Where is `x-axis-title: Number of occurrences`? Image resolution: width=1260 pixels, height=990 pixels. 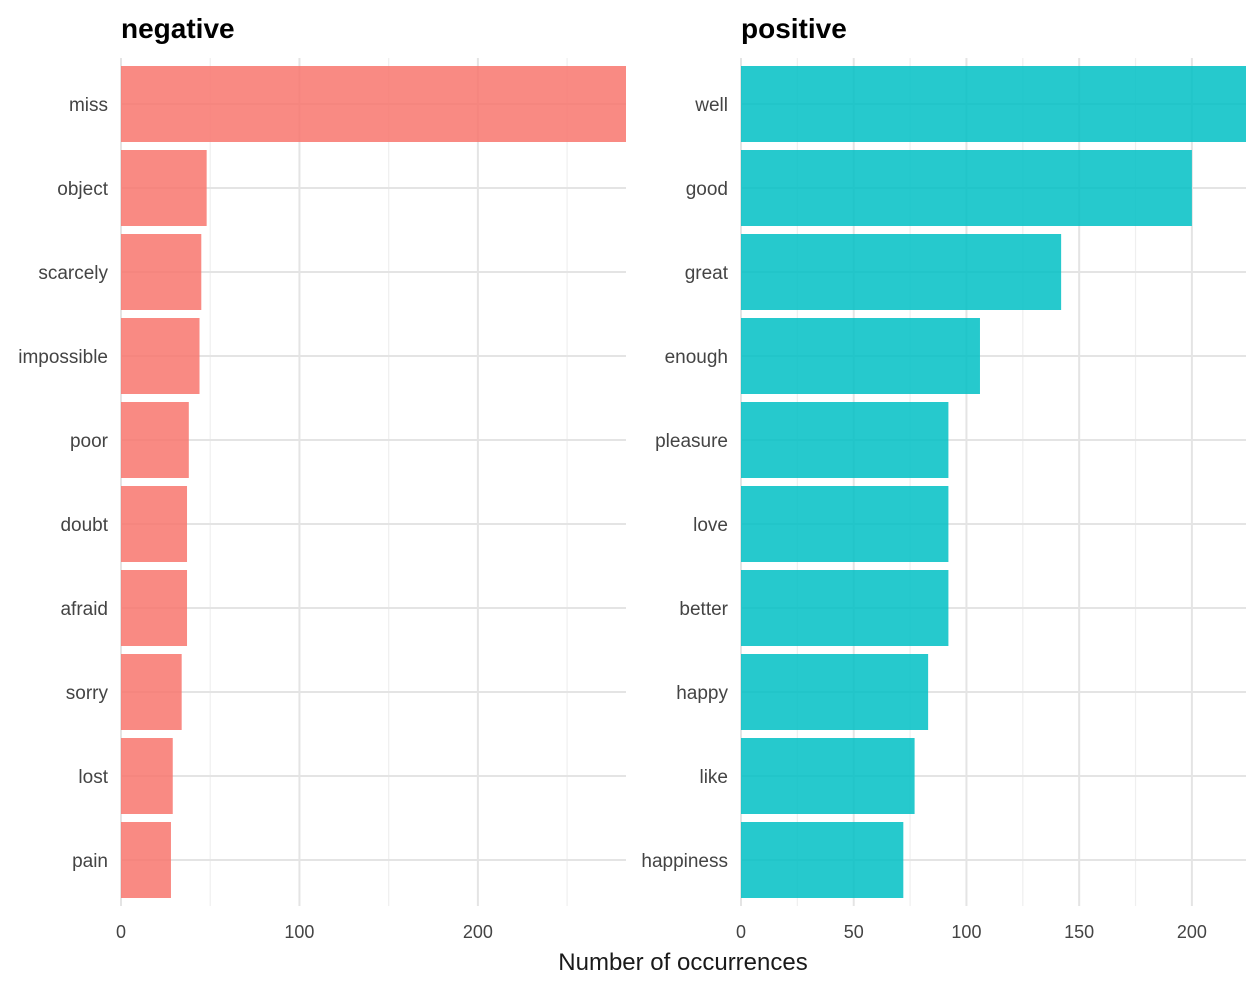 x-axis-title: Number of occurrences is located at coordinates (682, 962).